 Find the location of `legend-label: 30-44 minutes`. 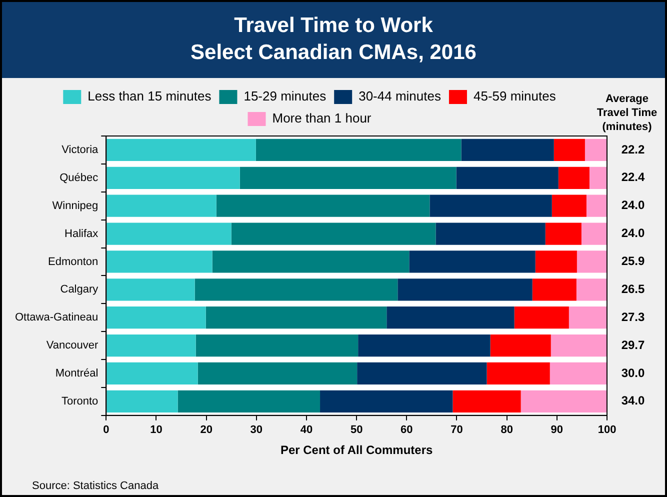

legend-label: 30-44 minutes is located at coordinates (400, 96).